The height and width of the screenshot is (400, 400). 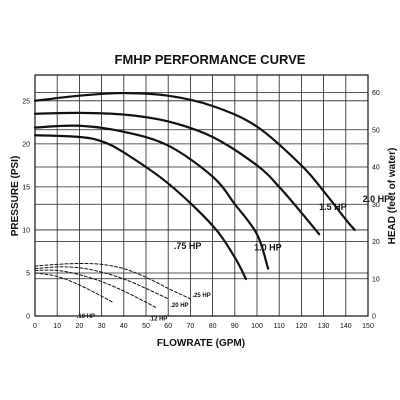 I want to click on y2-tick-label: 50, so click(x=376, y=130).